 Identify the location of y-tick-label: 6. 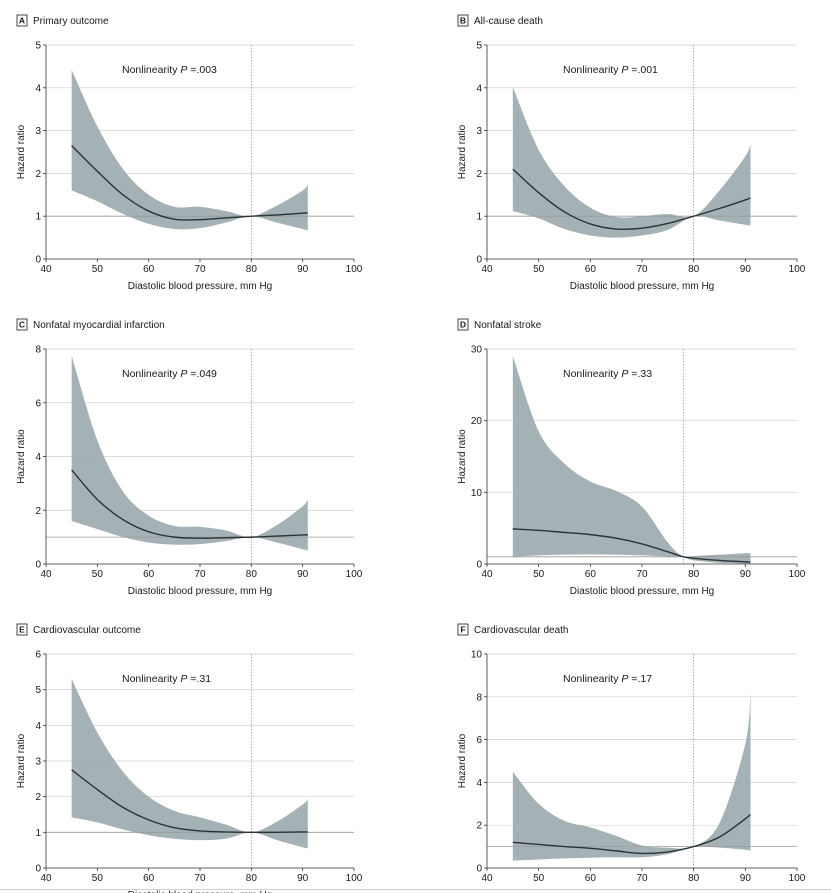
(38, 403).